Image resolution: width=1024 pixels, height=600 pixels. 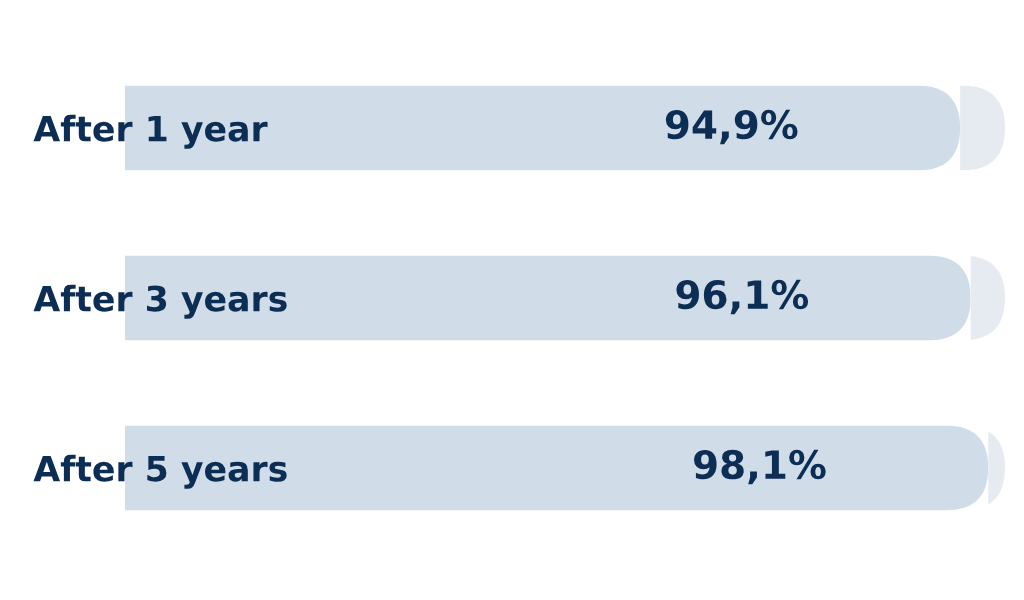 What do you see at coordinates (731, 127) in the screenshot?
I see `data-label: 94,9%` at bounding box center [731, 127].